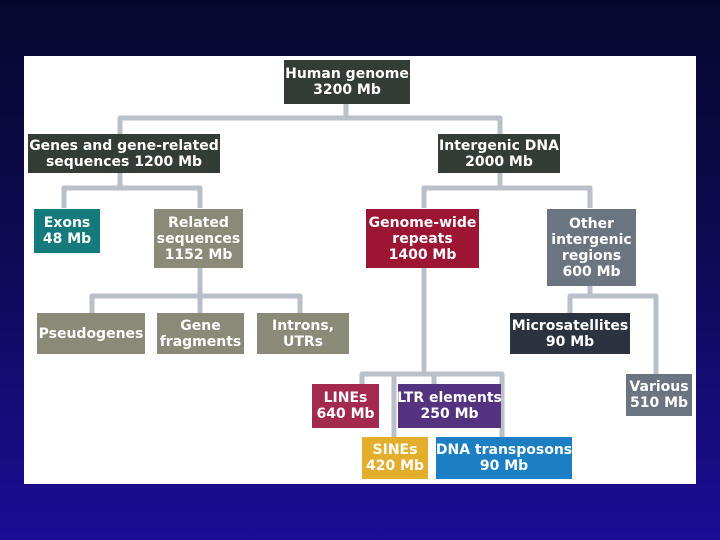 The height and width of the screenshot is (540, 720). I want to click on node-genes: Genes and gene-related sequences 1200 Mb, so click(124, 153).